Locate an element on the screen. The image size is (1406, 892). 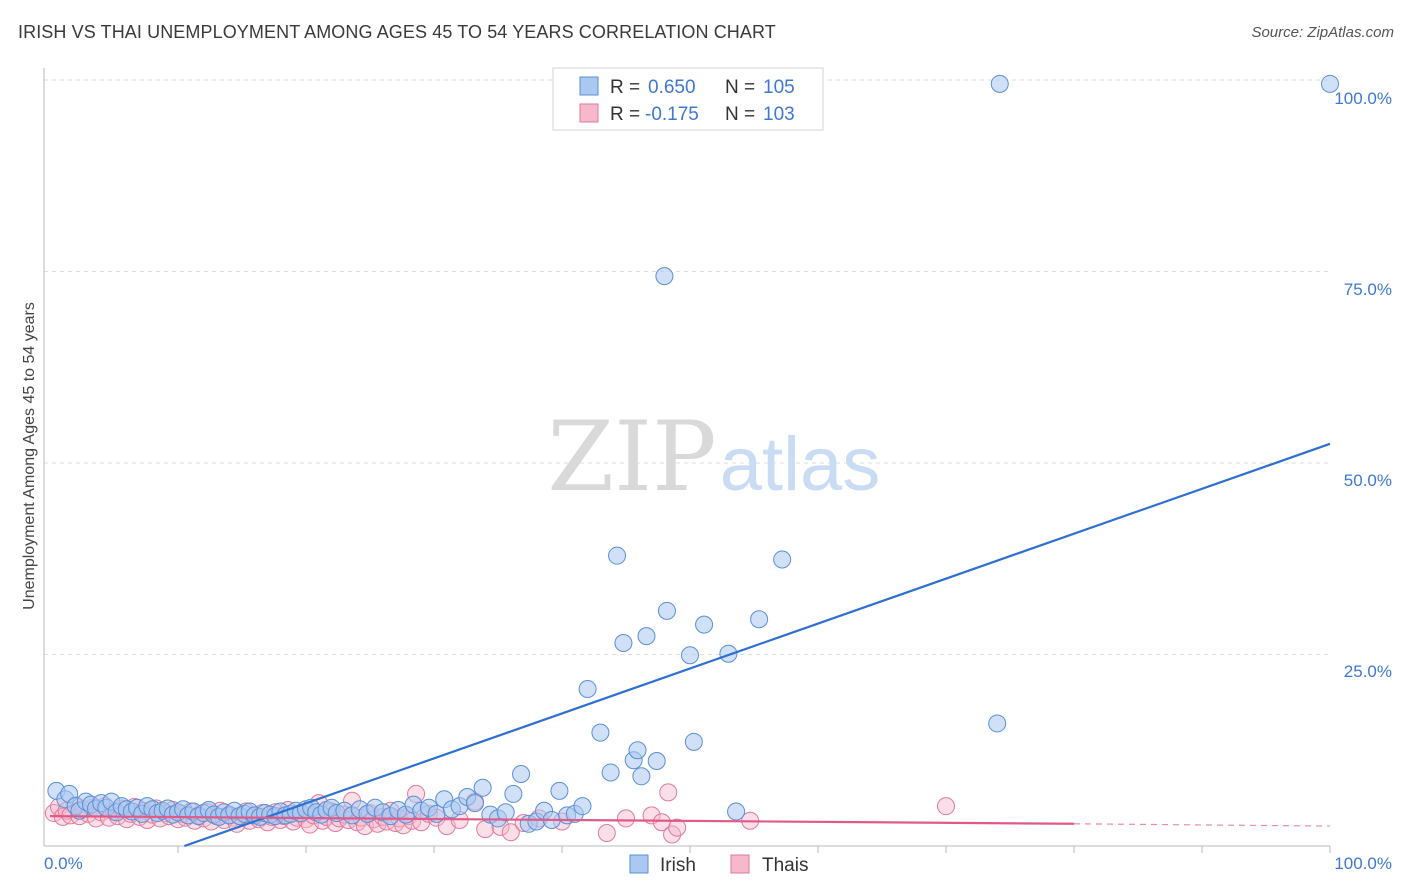
y-axis-label: Unemployment Among Ages 45 to 54 years is located at coordinates (29, 456).